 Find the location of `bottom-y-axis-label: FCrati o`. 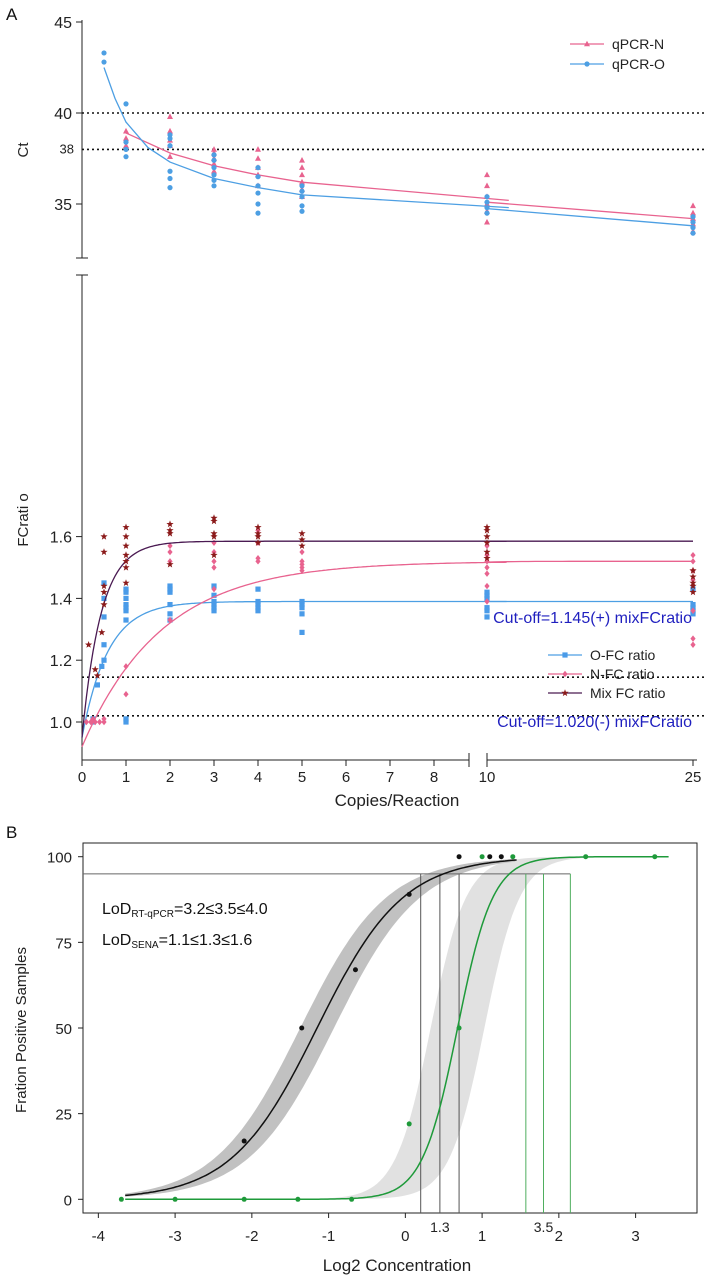

bottom-y-axis-label: FCrati o is located at coordinates (23, 519).